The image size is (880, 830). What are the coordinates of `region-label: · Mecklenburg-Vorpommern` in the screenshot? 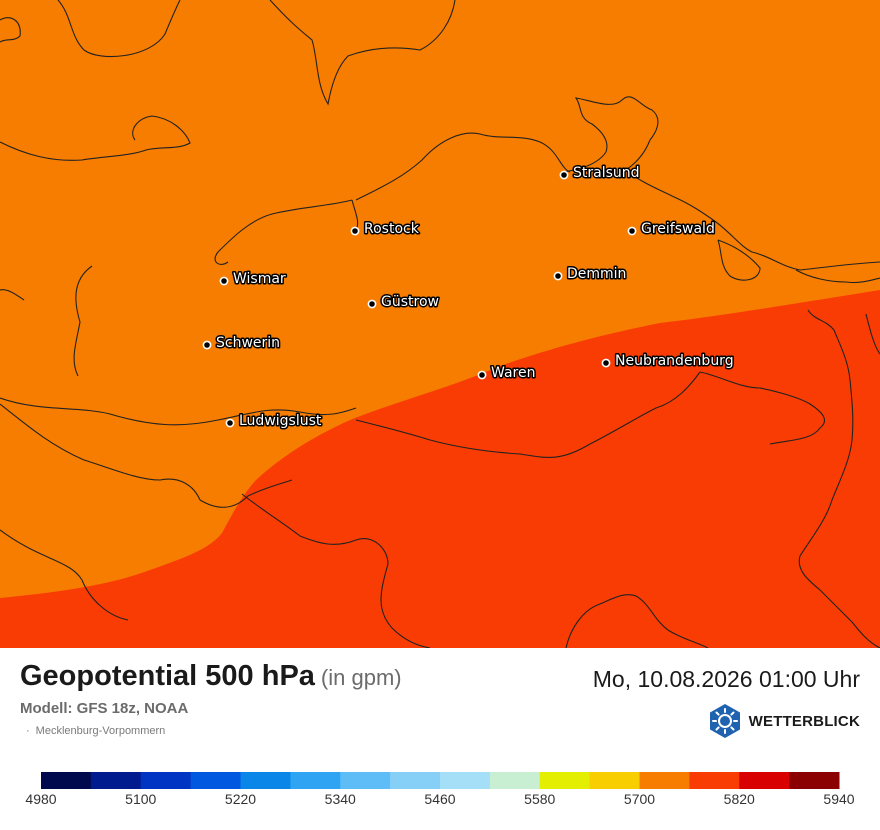 It's located at (95, 731).